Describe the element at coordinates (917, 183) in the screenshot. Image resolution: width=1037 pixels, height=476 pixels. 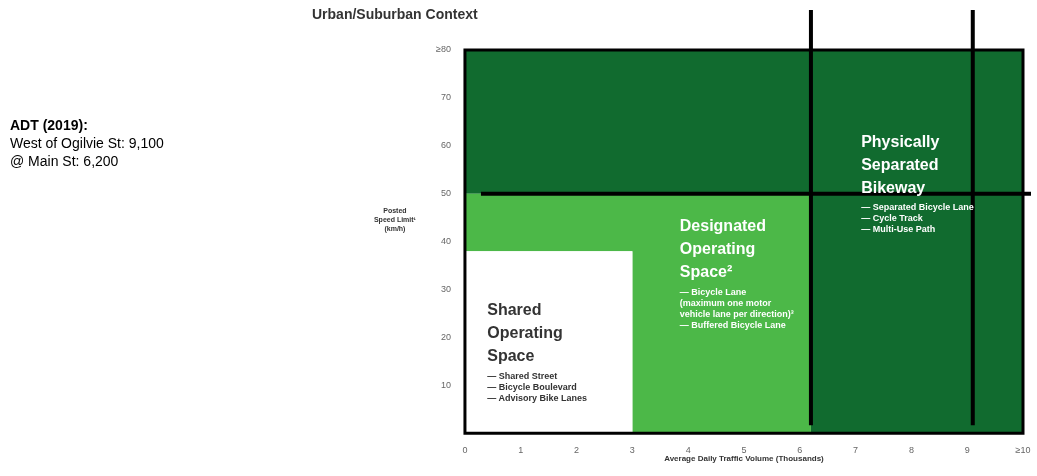
I see `annotation: Physically Separated Bikeway — Separated Bicycle Lane — Cycle Track — Multi-Use Path` at that location.